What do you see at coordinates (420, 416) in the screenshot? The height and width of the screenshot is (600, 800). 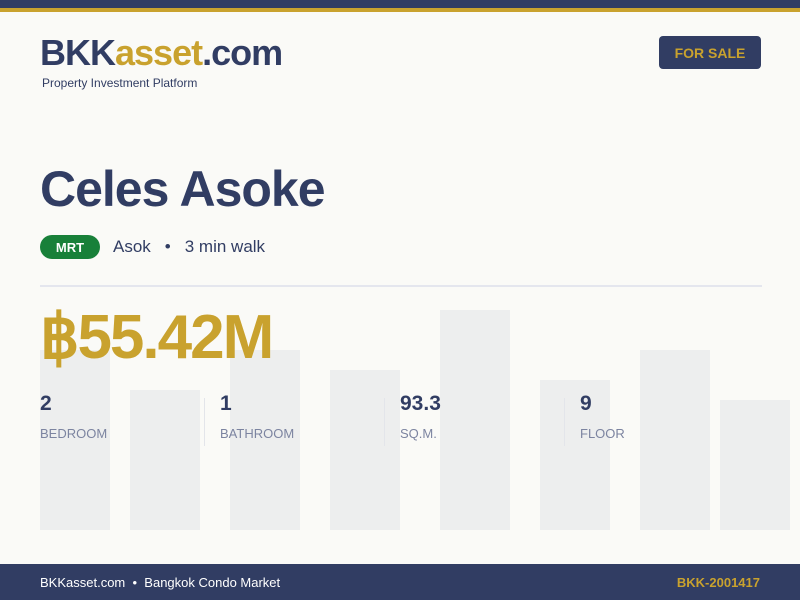 I see `stat-area: 93.3 SQ.M.` at bounding box center [420, 416].